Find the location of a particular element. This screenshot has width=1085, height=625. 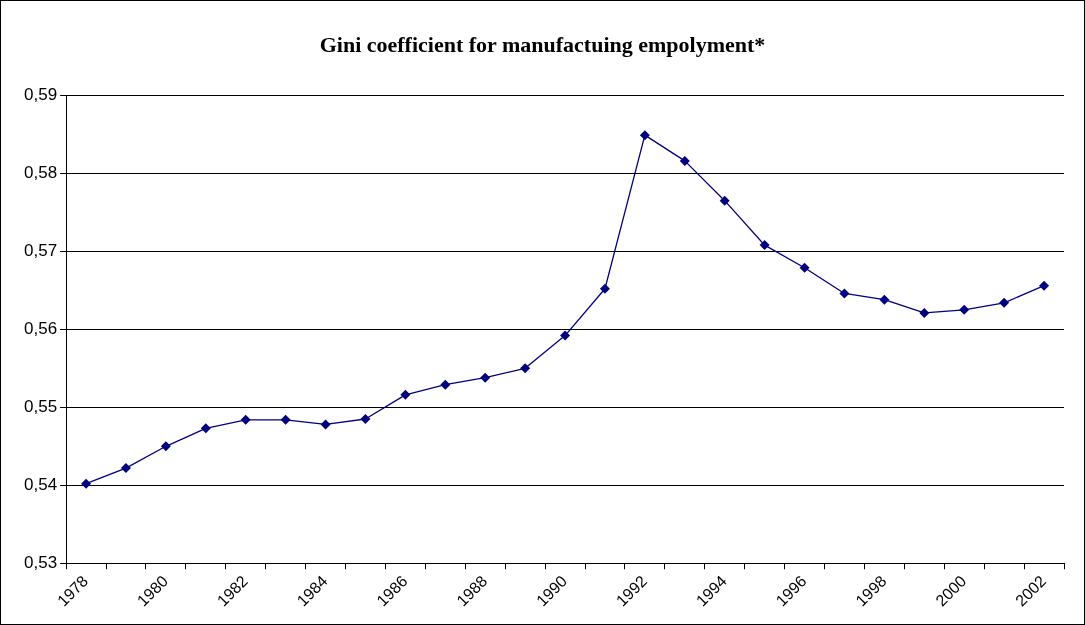

chart-title: Gini coefficient for manufactuing empolyment* is located at coordinates (542, 44).